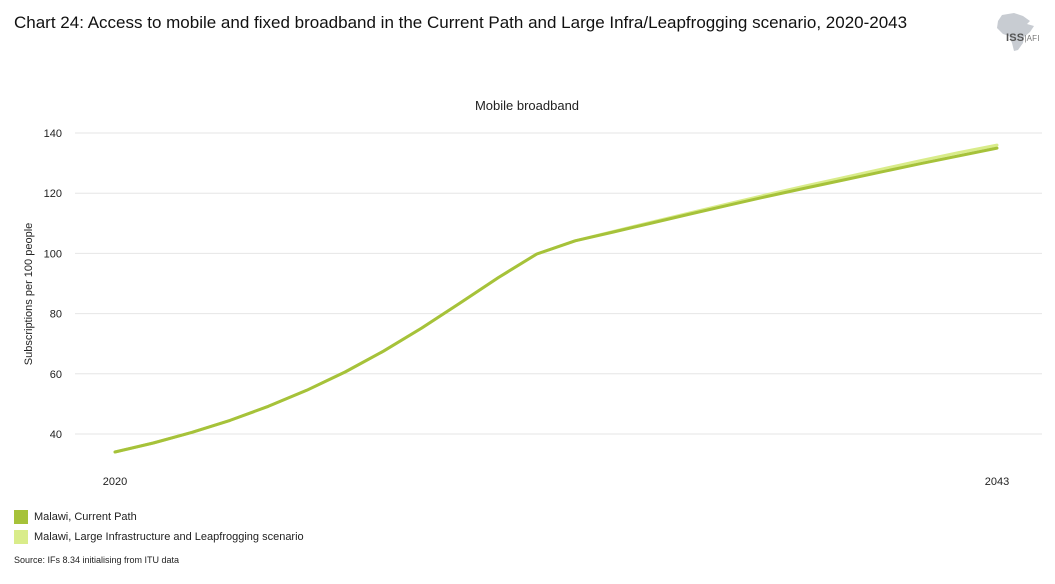  I want to click on logo-main: ISS, so click(1015, 38).